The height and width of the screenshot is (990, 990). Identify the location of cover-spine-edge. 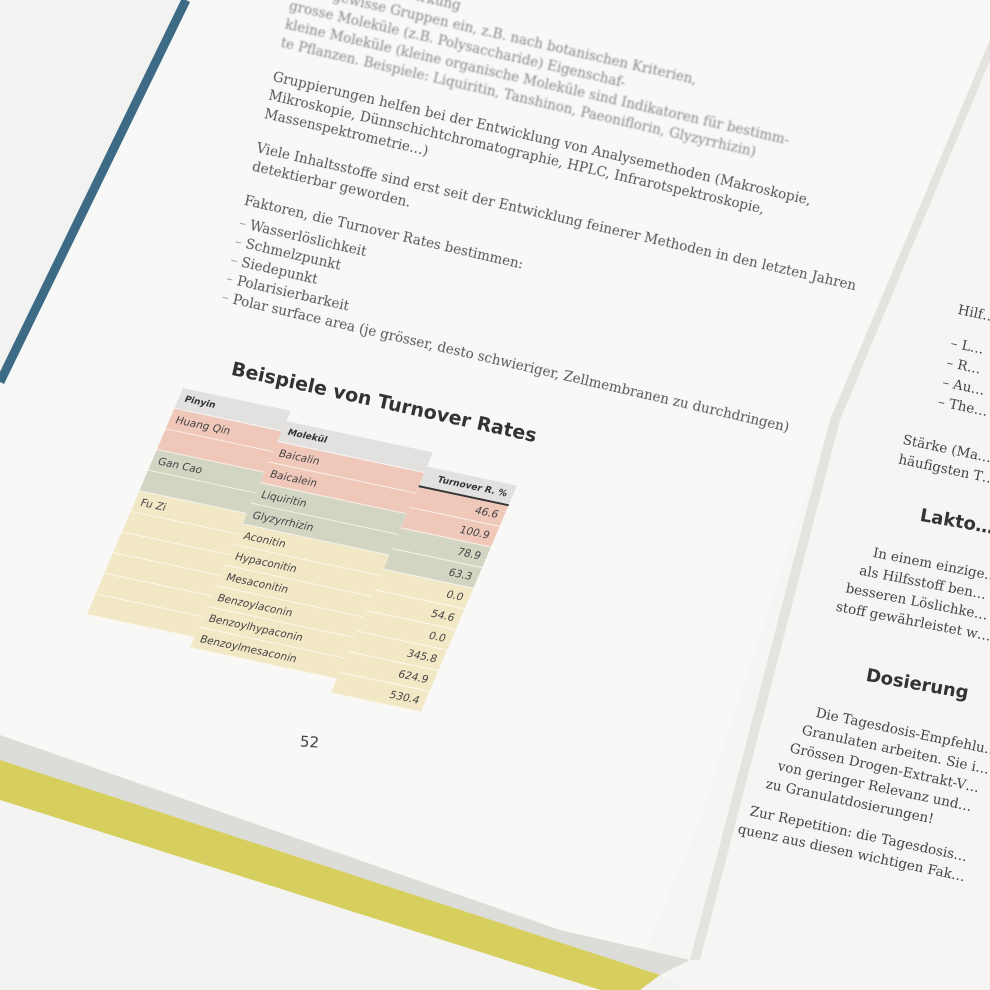
(95, 192).